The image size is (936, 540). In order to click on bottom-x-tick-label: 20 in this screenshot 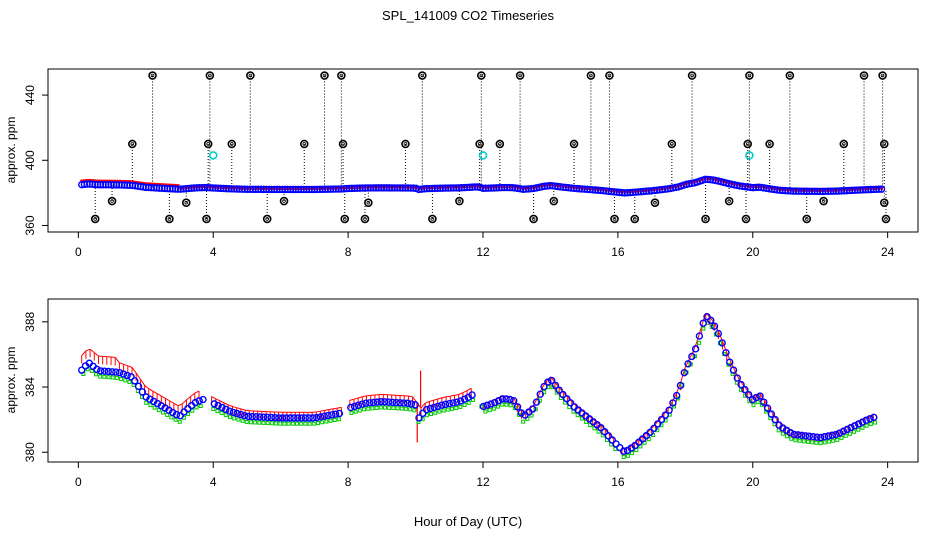, I will do `click(753, 482)`.